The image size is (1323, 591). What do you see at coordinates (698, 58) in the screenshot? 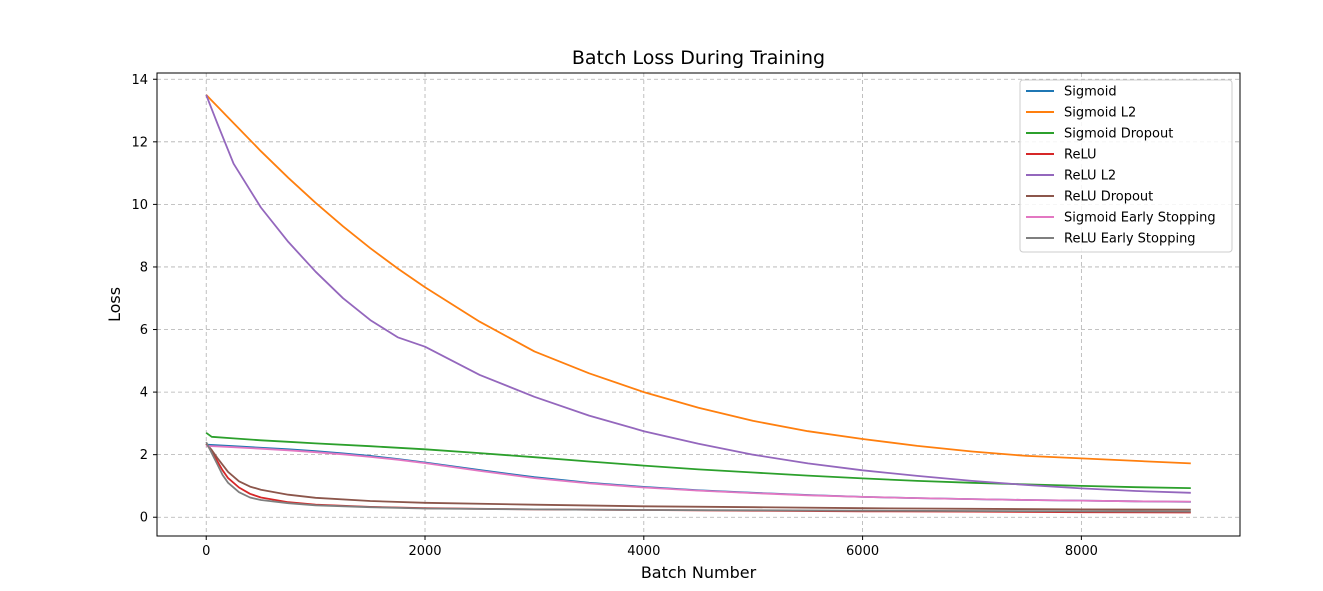
I see `chart-title: Batch Loss During Training` at bounding box center [698, 58].